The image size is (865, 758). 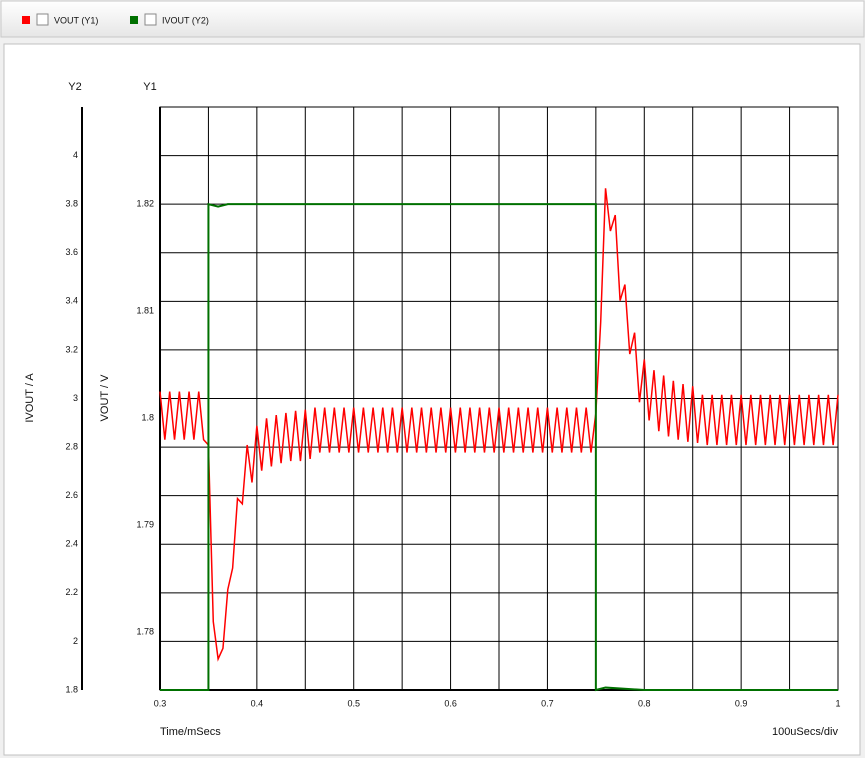 I want to click on y2-tick-label: 1.8, so click(x=71, y=689).